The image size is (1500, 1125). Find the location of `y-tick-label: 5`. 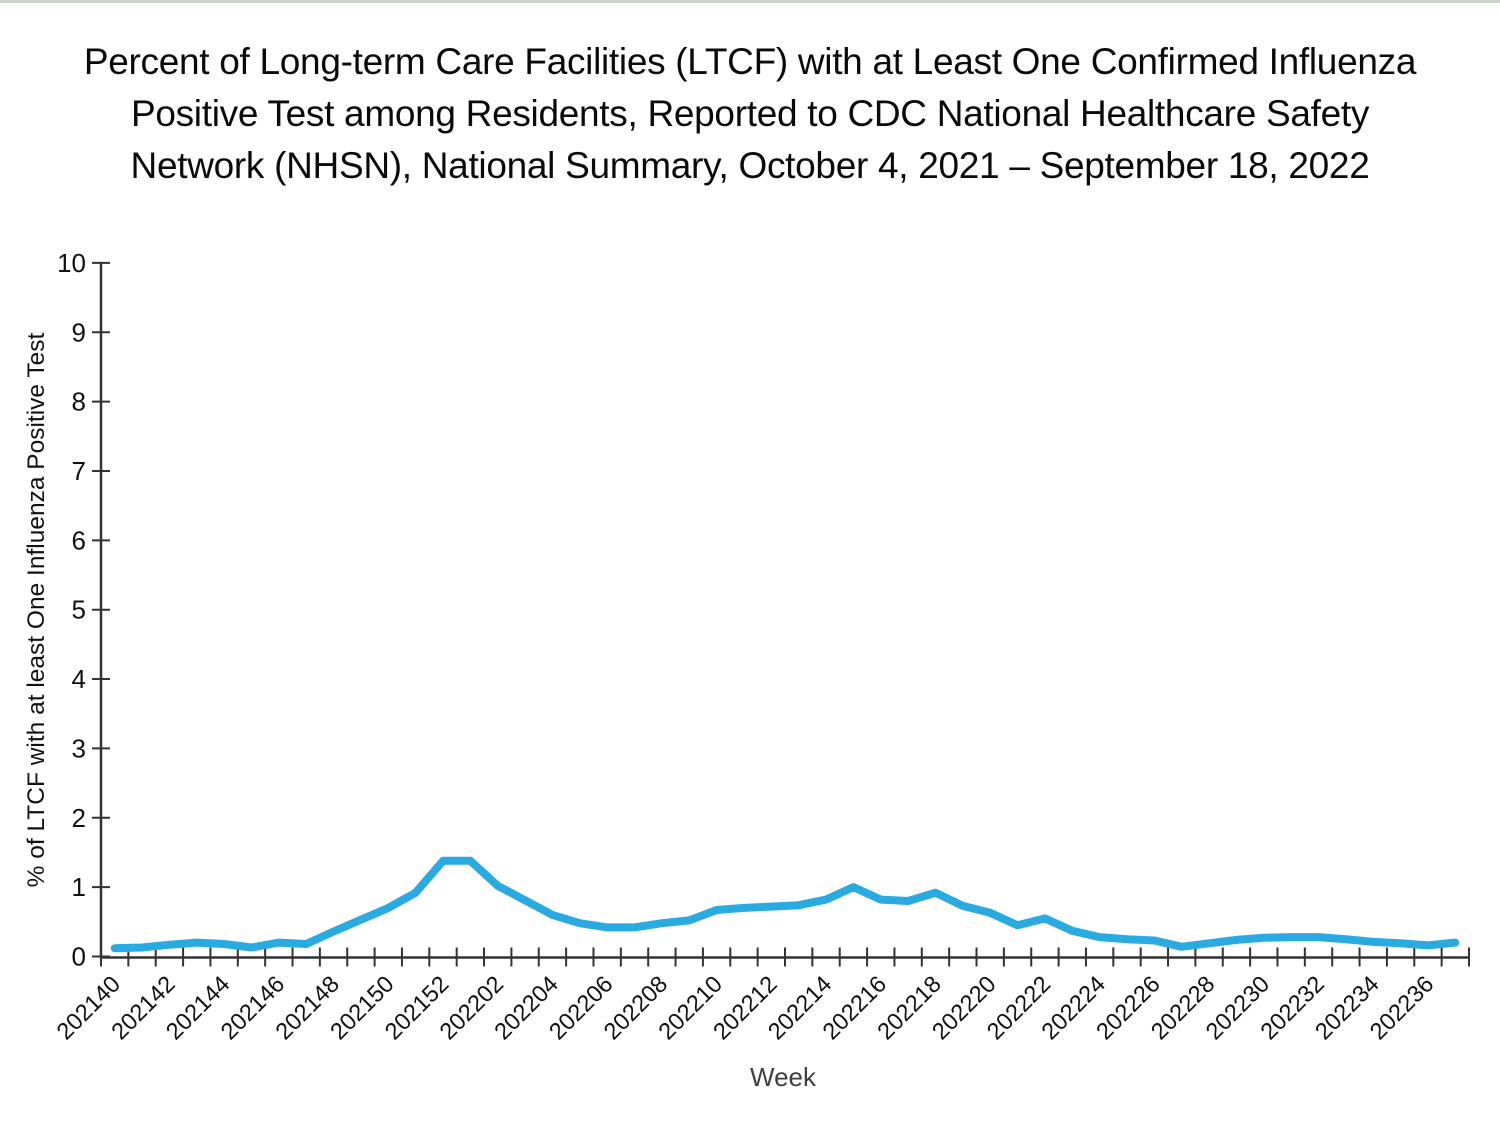

y-tick-label: 5 is located at coordinates (79, 610).